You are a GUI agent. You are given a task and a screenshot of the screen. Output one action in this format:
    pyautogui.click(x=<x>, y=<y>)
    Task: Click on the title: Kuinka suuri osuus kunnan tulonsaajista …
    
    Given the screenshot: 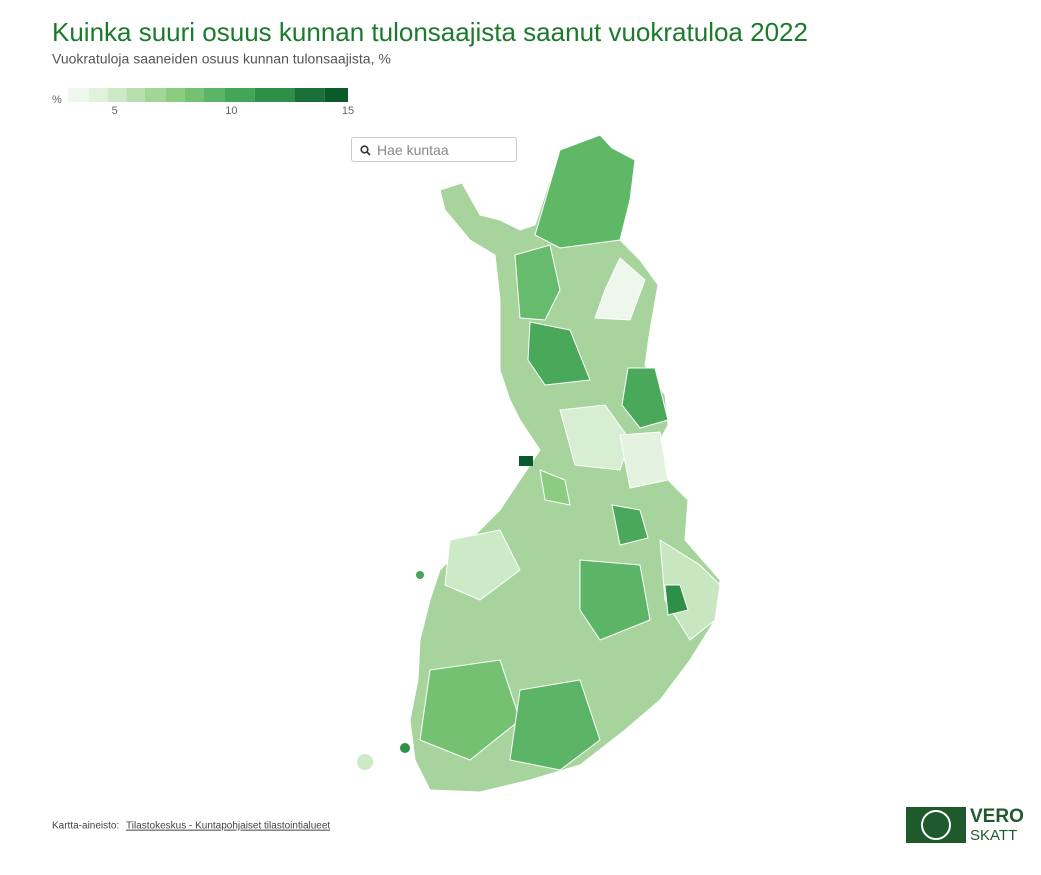 What is the action you would take?
    pyautogui.click(x=430, y=32)
    